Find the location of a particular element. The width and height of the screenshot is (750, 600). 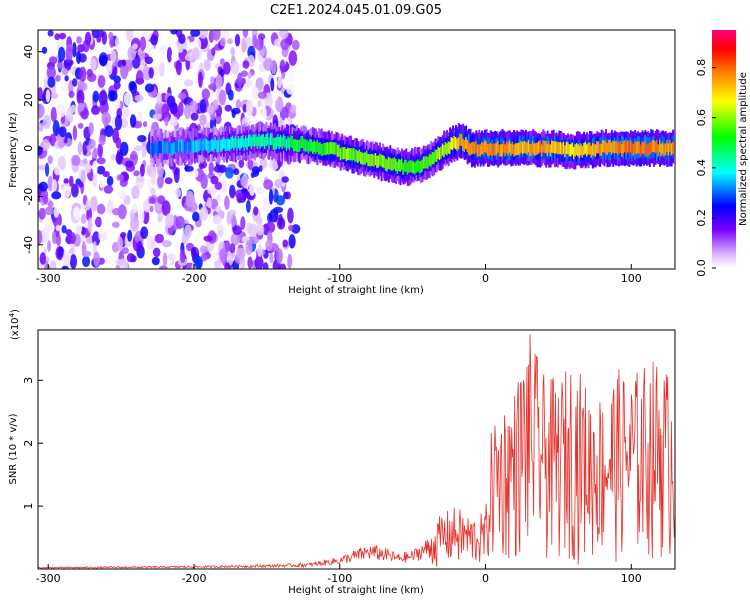

spectrogram-x-tick-label: 100 is located at coordinates (631, 278).